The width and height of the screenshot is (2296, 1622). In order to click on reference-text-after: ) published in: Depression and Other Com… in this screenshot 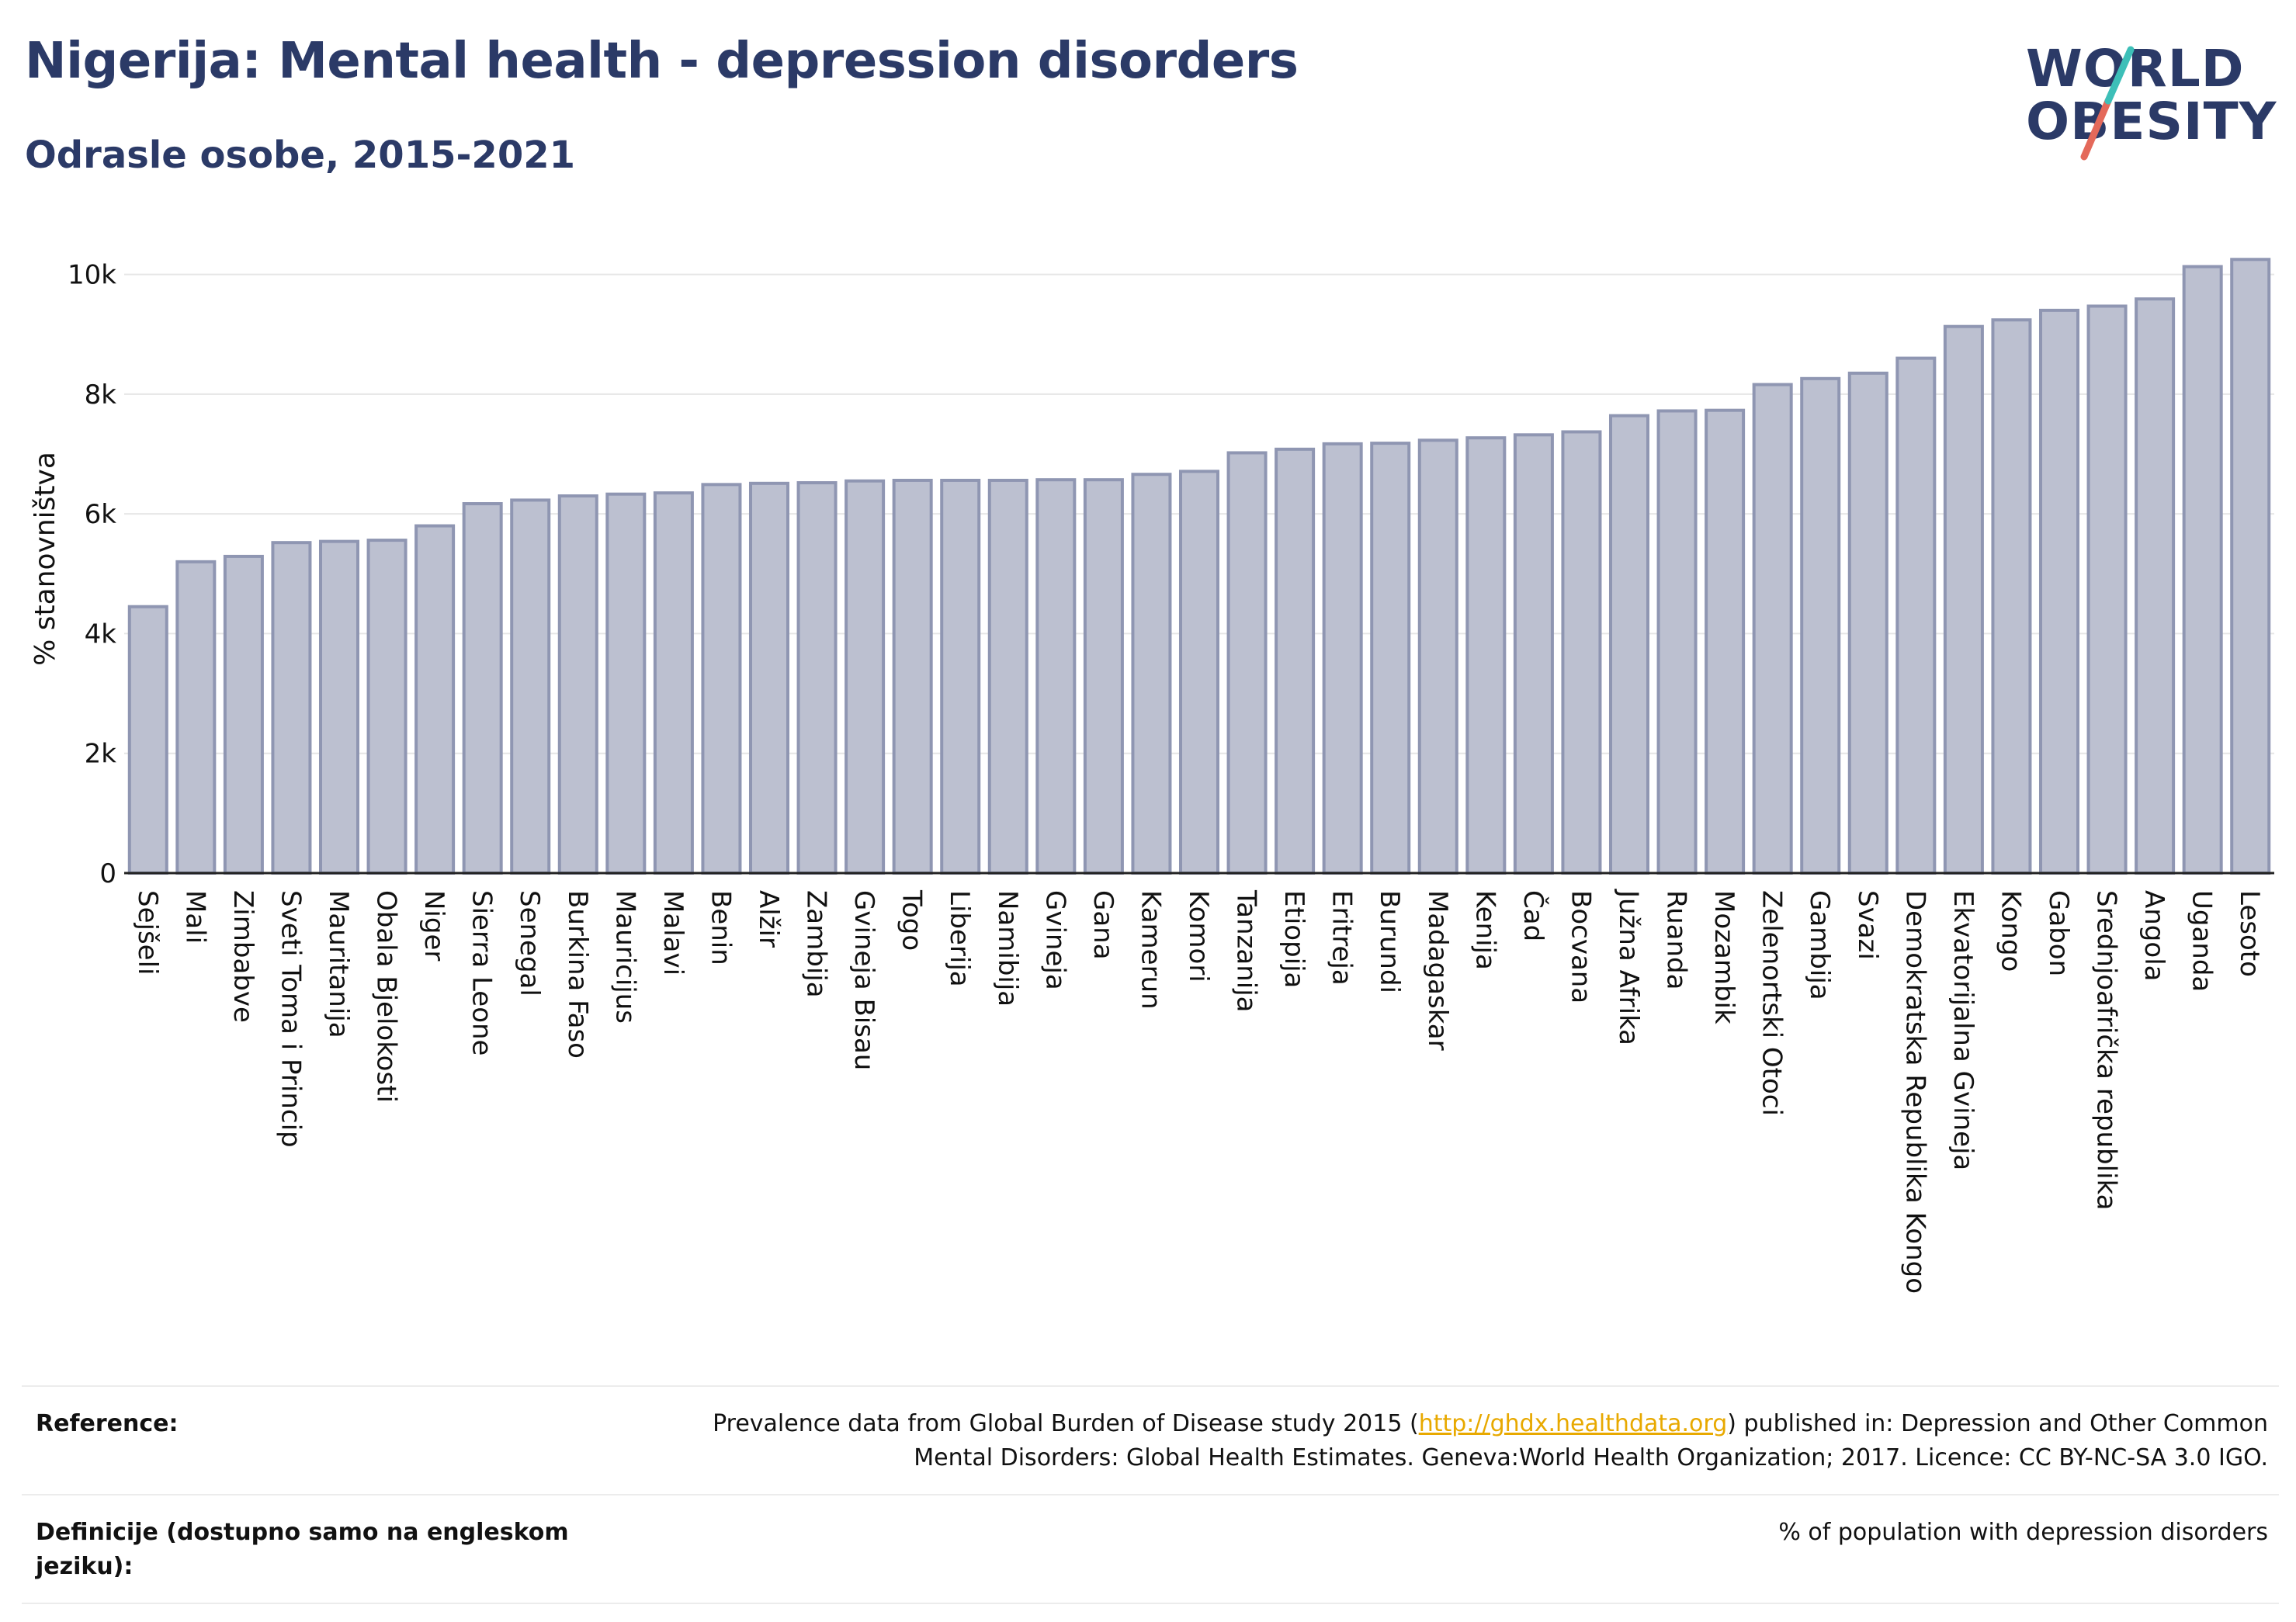, I will do `click(1591, 1440)`.